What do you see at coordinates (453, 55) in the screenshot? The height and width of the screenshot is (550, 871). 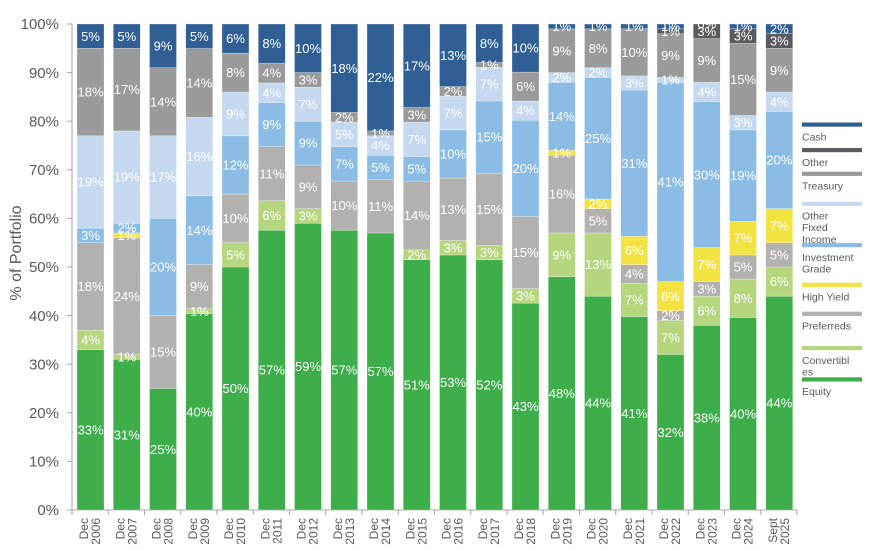 I see `data-label-cash-dec-2016: 13%` at bounding box center [453, 55].